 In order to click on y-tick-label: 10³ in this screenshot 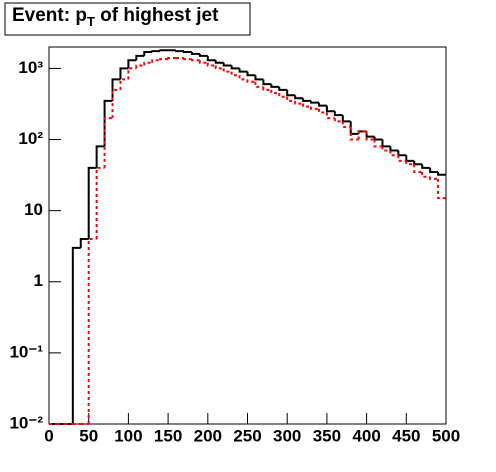, I will do `click(30, 67)`.